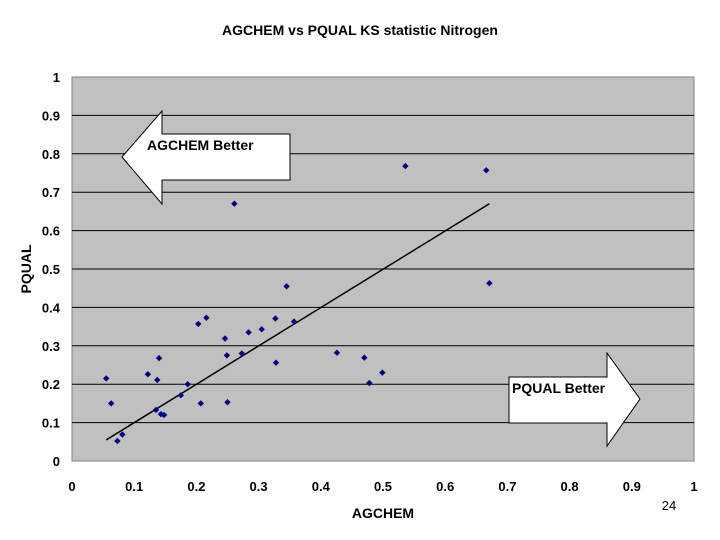 This screenshot has height=540, width=720. What do you see at coordinates (321, 486) in the screenshot?
I see `x-tick-label: 0.4` at bounding box center [321, 486].